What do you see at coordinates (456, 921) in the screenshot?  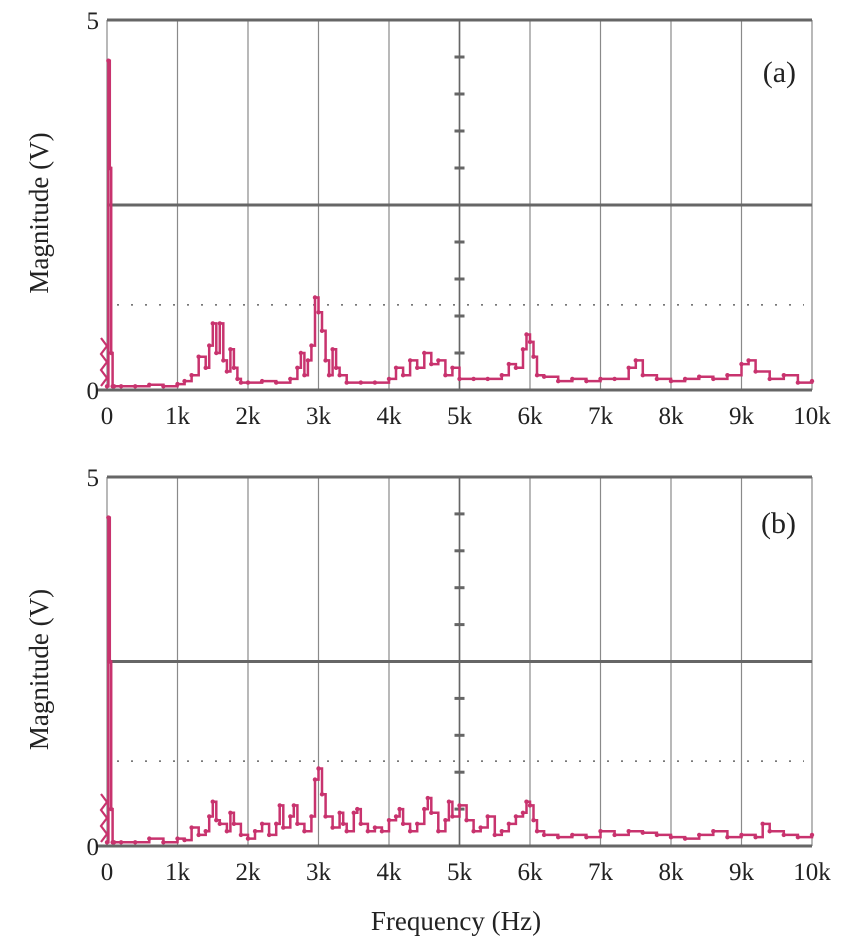 I see `x-axis-title: Frequency (Hz)` at bounding box center [456, 921].